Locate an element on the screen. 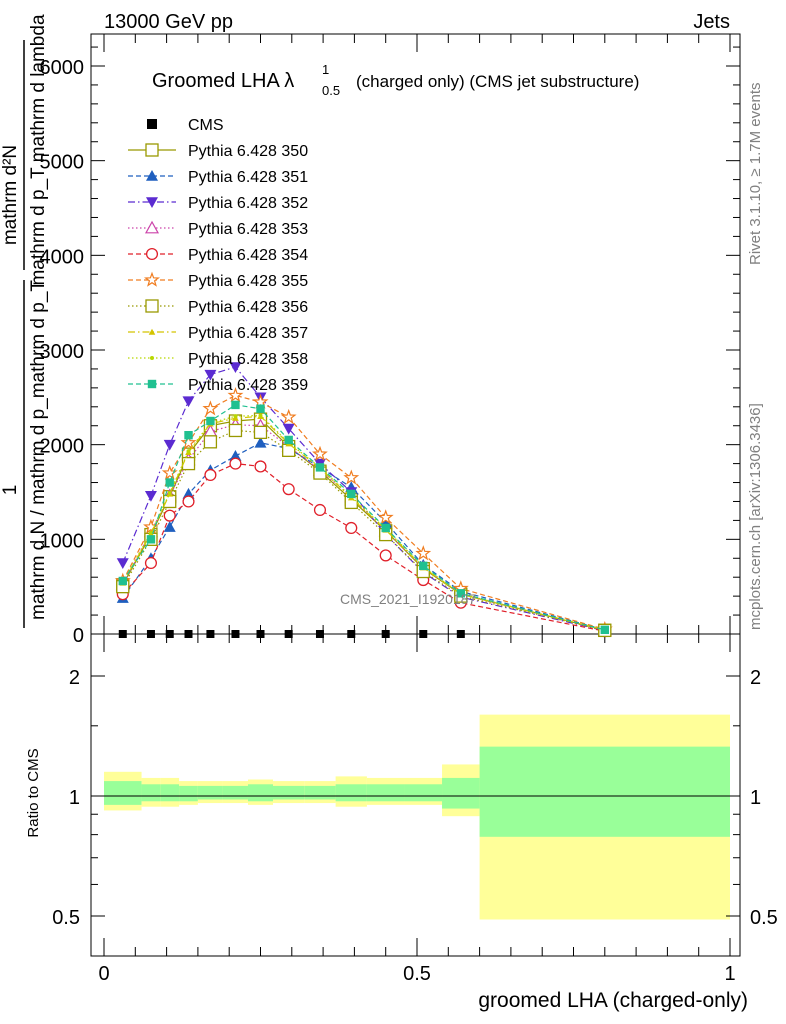 This screenshot has width=786, height=1024. mcplots-label: mcplots.cern.ch [arXiv:1306.3436] is located at coordinates (755, 516).